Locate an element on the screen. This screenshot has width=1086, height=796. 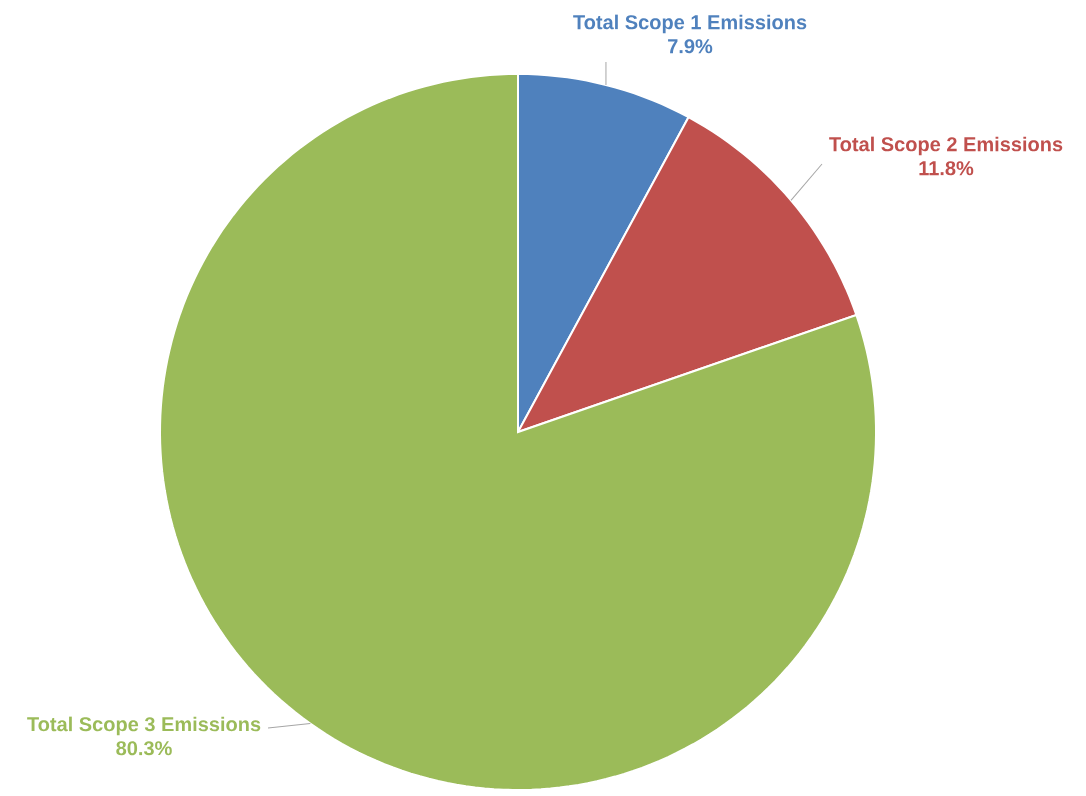
data-label: 7.9% is located at coordinates (690, 46).